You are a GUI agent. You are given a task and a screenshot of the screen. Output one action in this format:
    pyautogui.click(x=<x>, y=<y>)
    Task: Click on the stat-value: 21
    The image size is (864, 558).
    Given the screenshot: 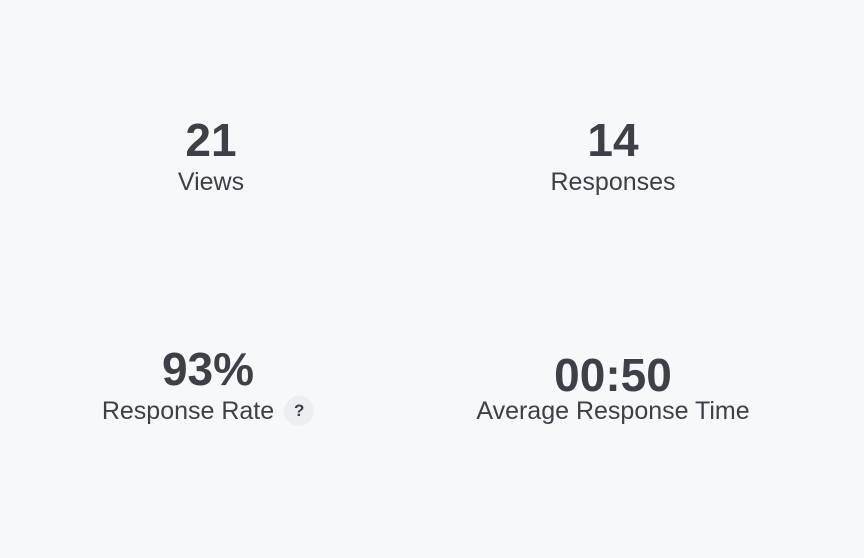 What is the action you would take?
    pyautogui.click(x=211, y=140)
    